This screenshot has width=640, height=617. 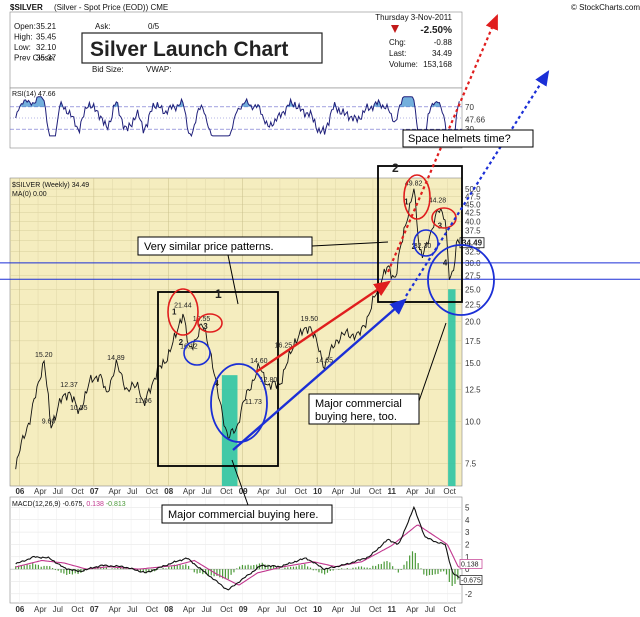 What do you see at coordinates (325, 361) in the screenshot?
I see `price-value-label: 14.65` at bounding box center [325, 361].